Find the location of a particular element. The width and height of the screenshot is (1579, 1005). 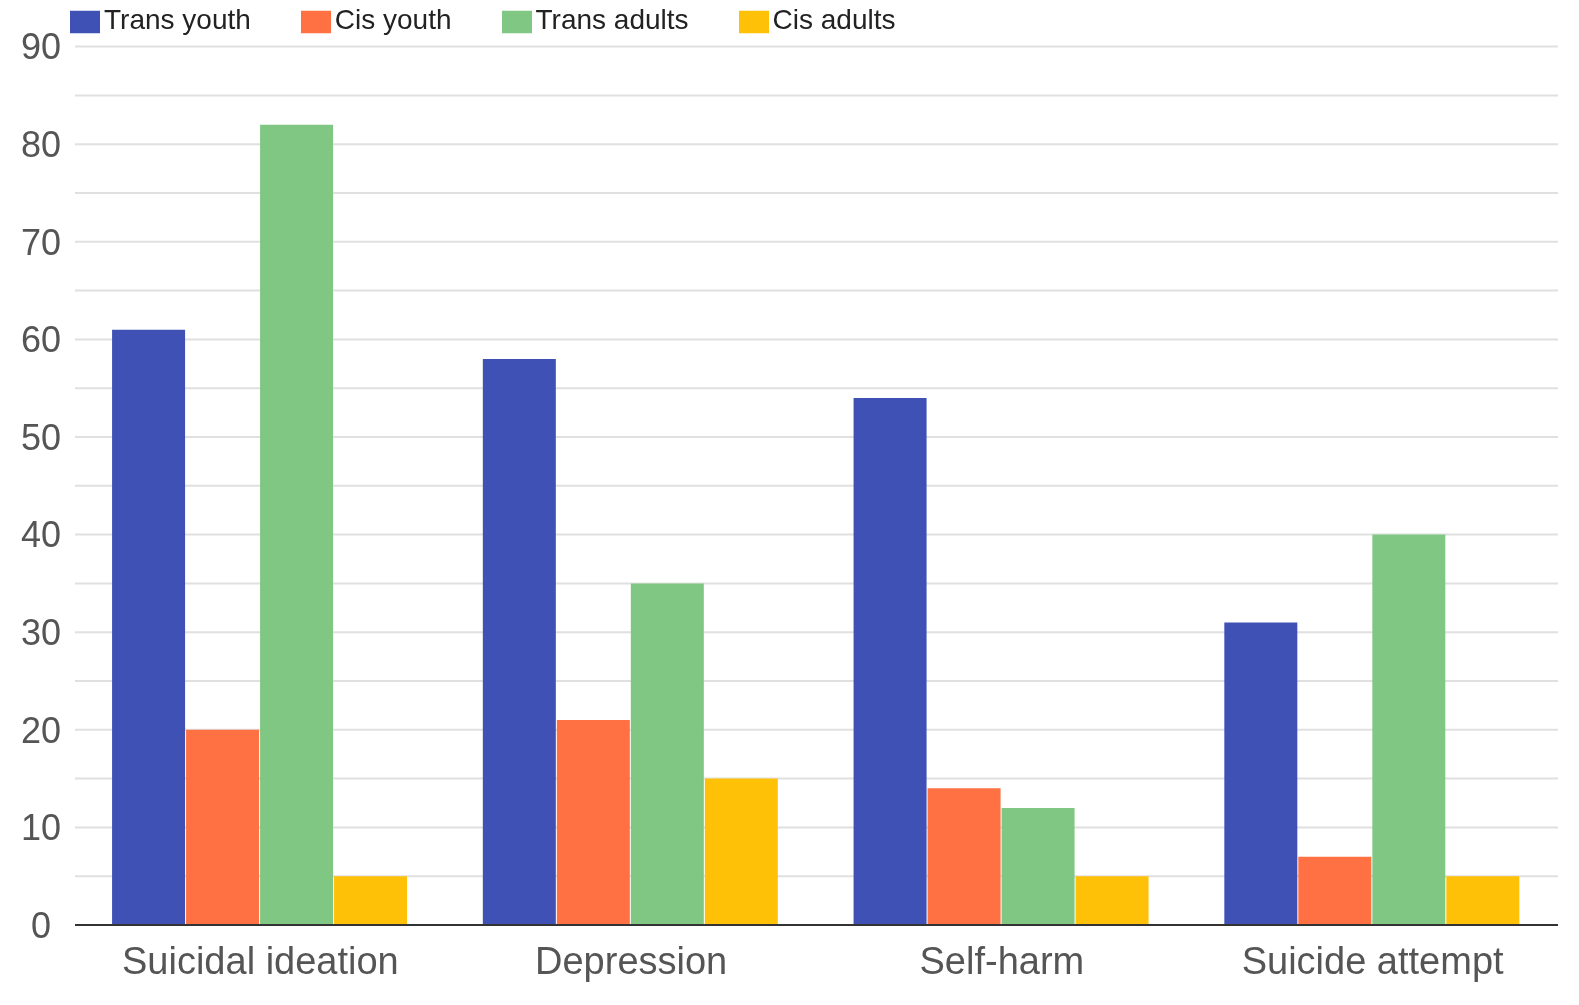

x-tick-label: Self-harm is located at coordinates (1002, 960).